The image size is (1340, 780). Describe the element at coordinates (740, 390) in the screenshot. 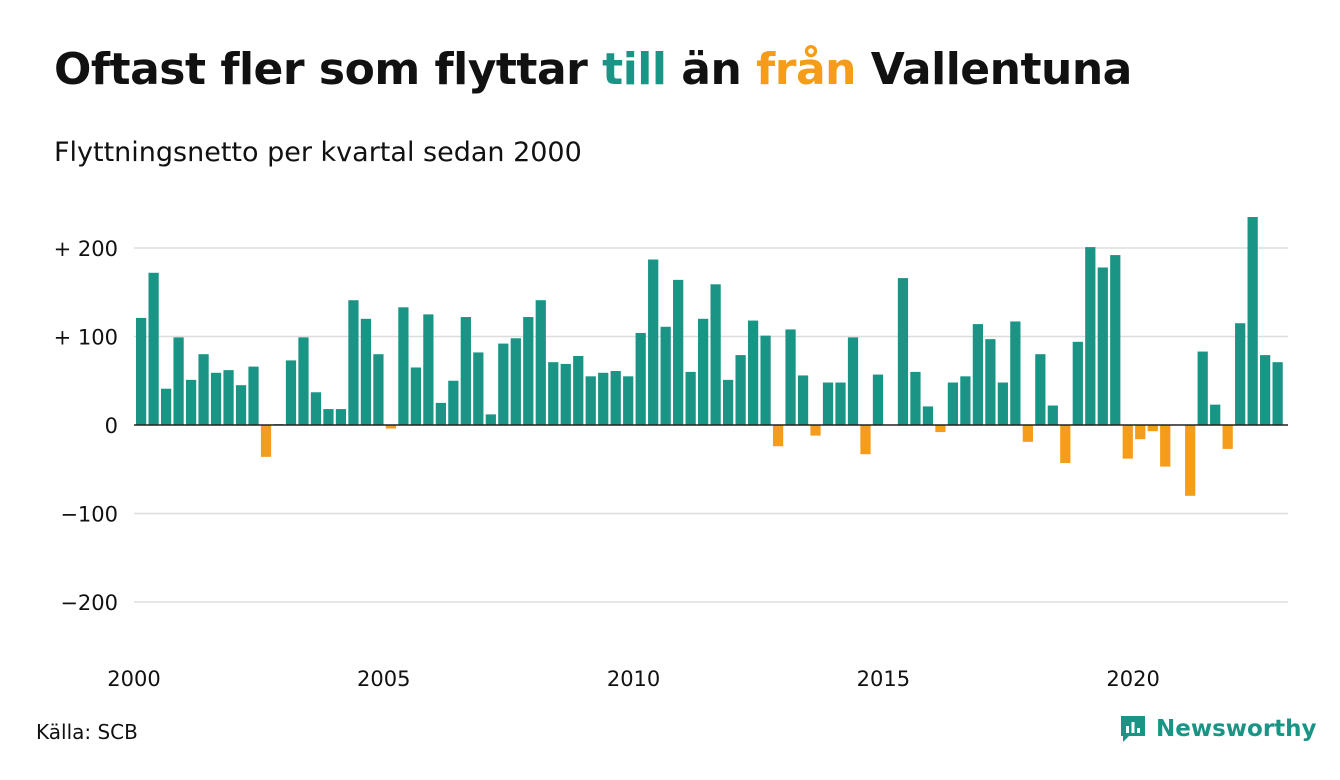

I see `bar-2012-q1` at that location.